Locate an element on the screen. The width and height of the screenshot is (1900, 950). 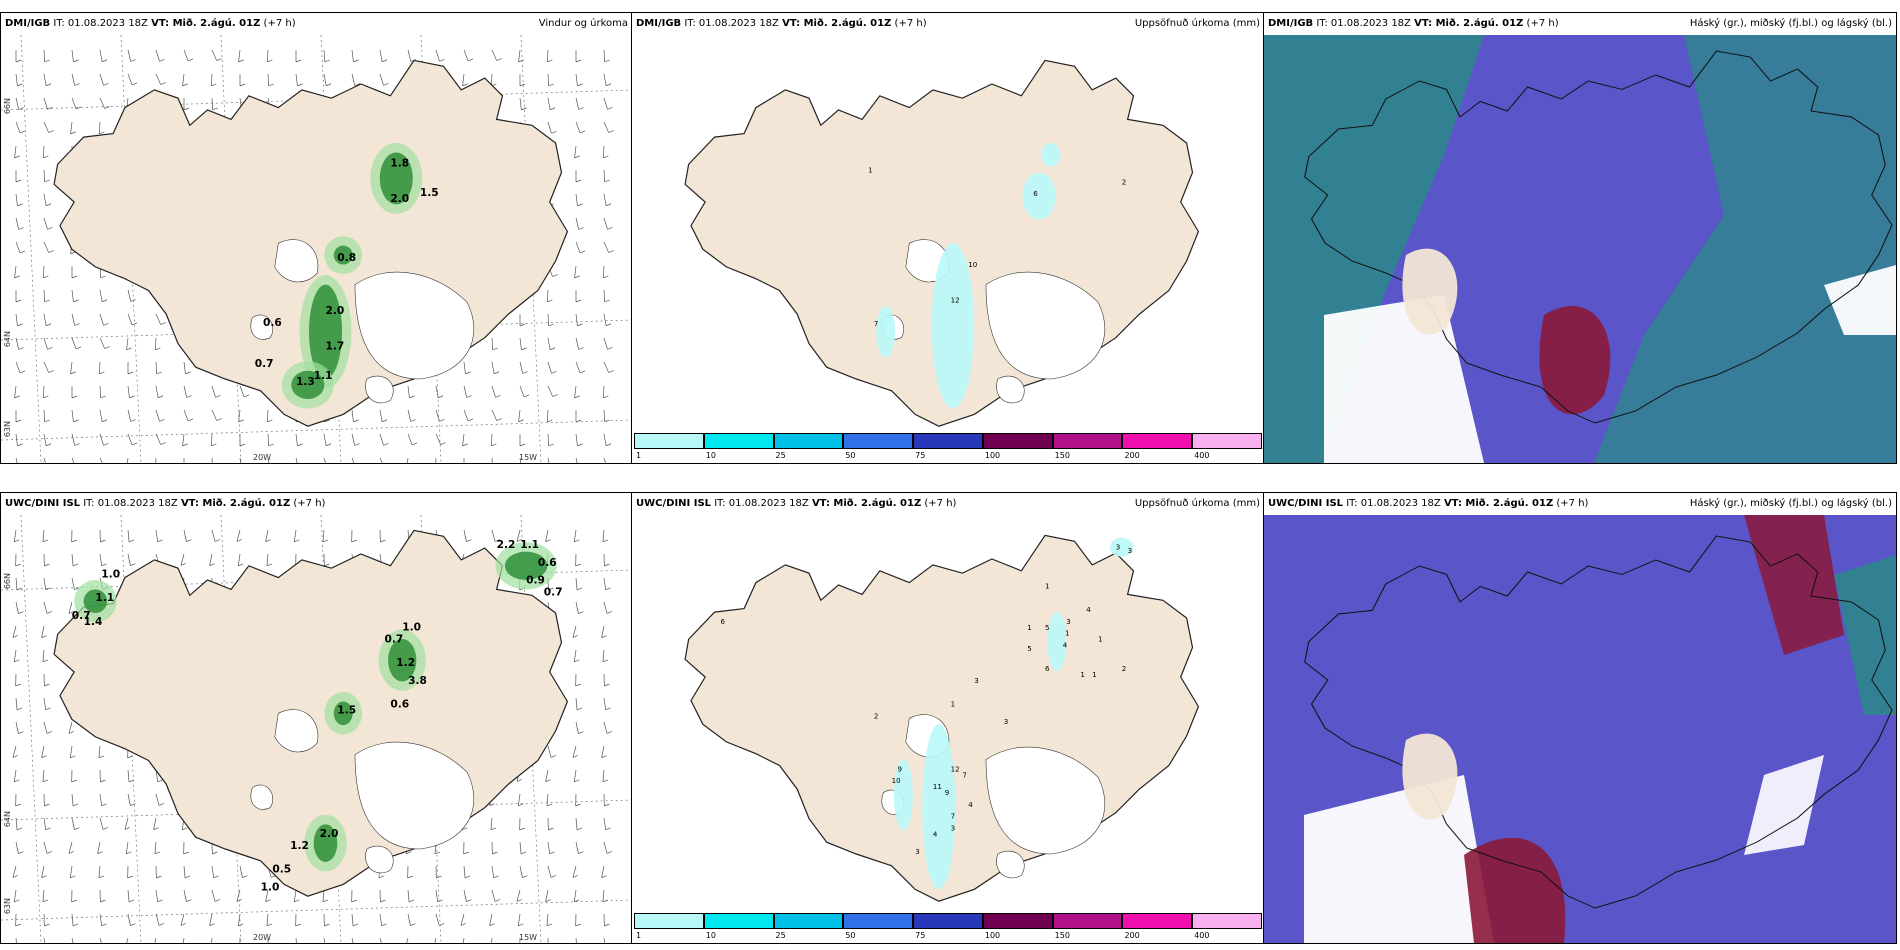
lead-time: (+7 h) is located at coordinates (1542, 23).